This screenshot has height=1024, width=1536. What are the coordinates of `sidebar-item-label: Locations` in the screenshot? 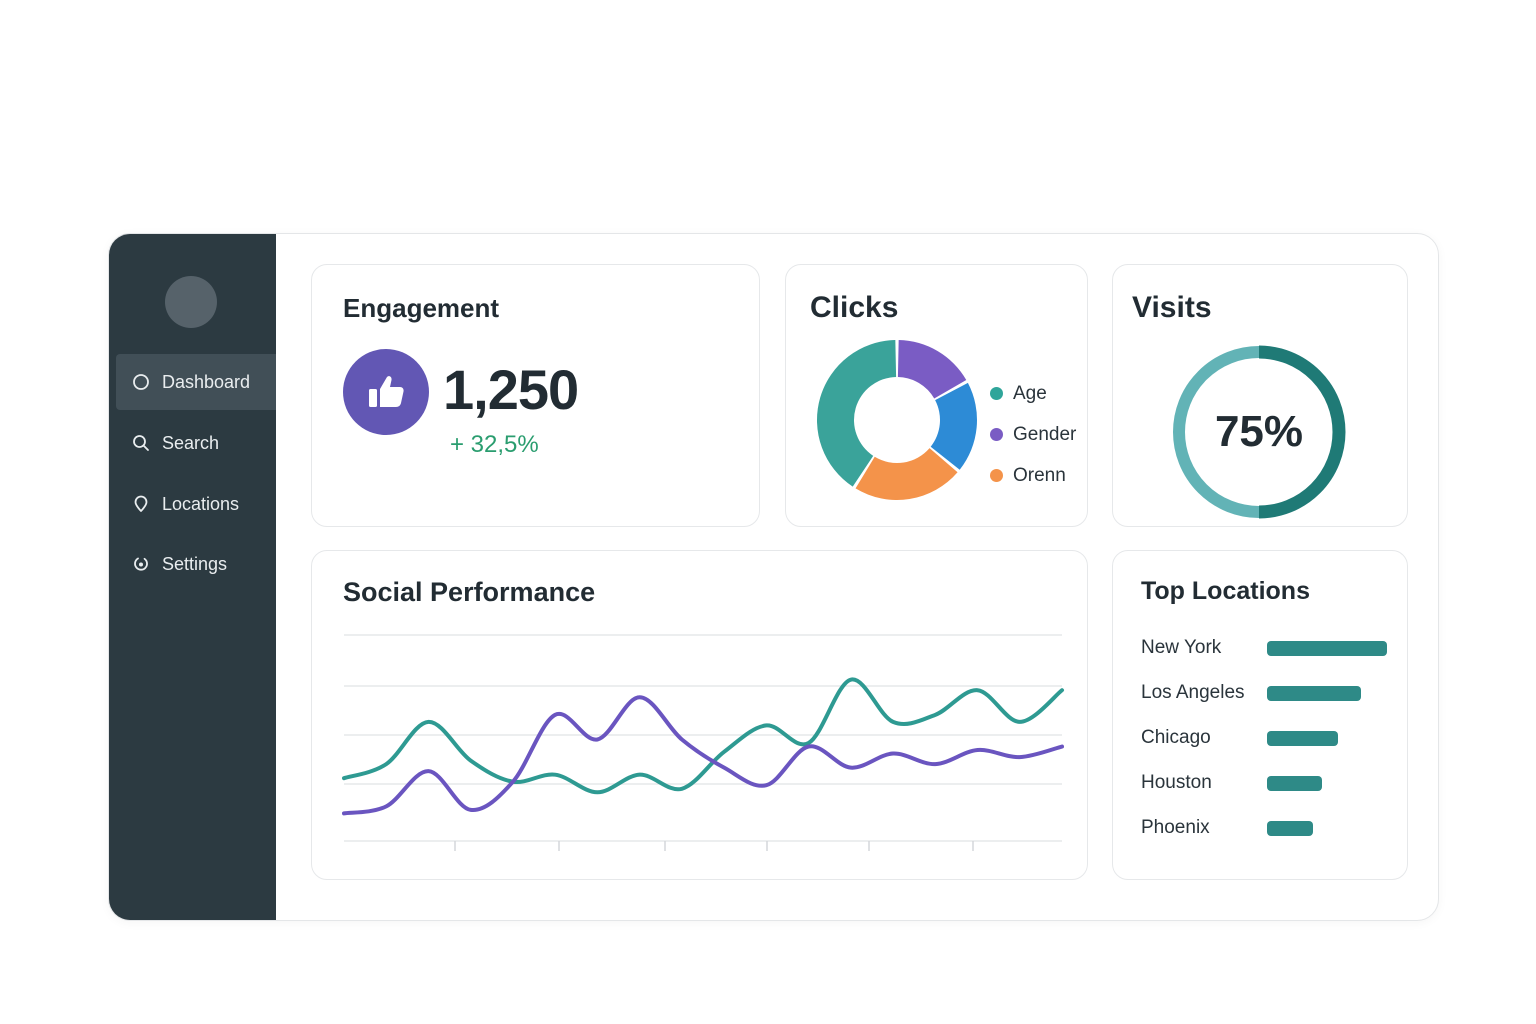 It's located at (201, 503).